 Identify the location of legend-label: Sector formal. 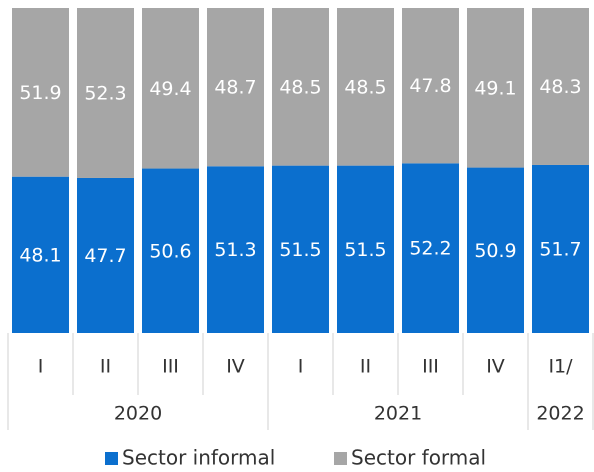
(418, 458).